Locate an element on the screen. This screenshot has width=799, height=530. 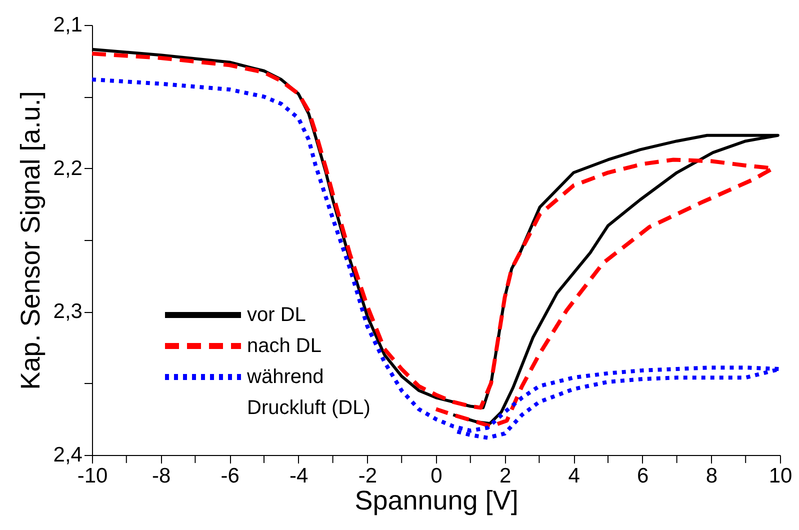
legend-label: vor DL is located at coordinates (276, 315).